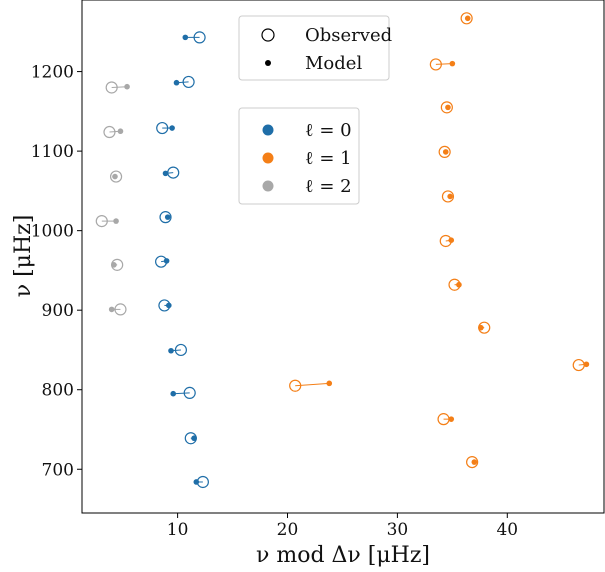 This screenshot has width=605, height=572. Describe the element at coordinates (268, 158) in the screenshot. I see `legend-l1-marker` at that location.